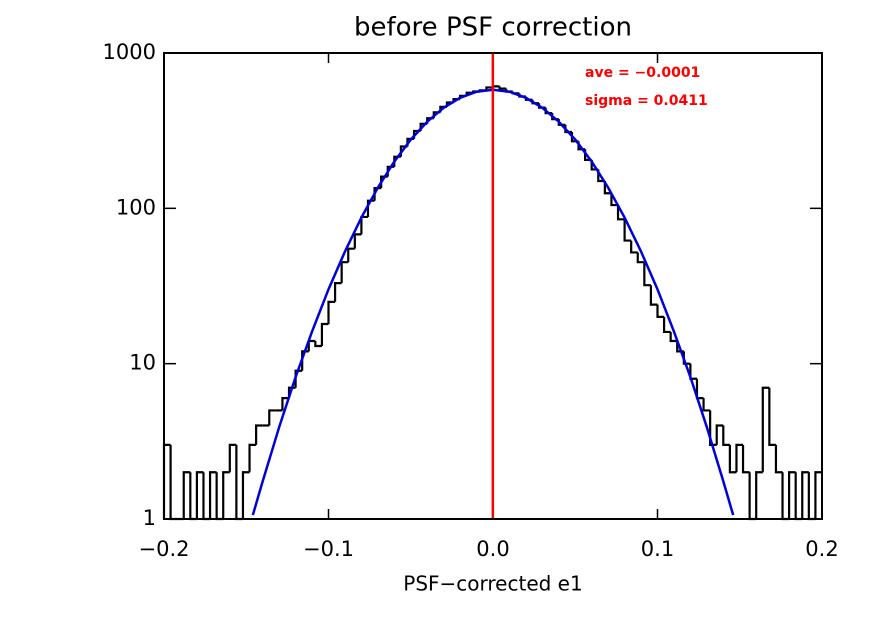 This screenshot has width=872, height=623. I want to click on annotation: ave = −0.0001, so click(642, 73).